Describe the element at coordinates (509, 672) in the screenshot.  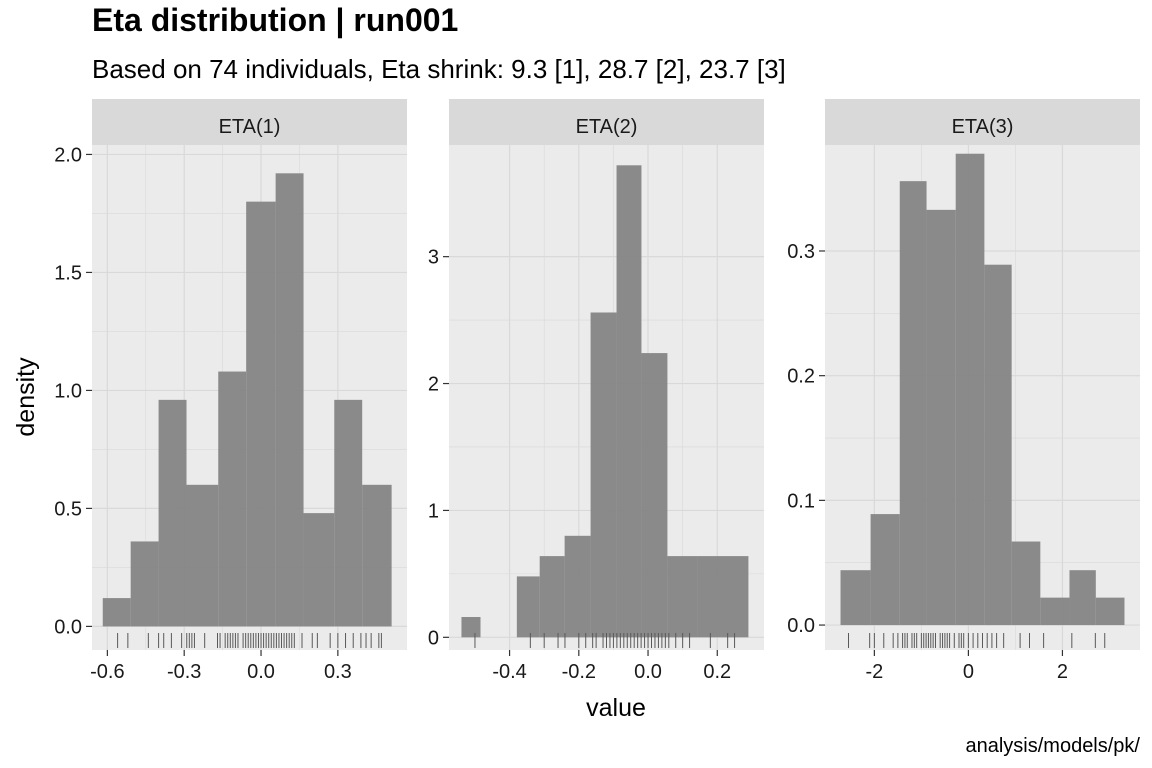
I see `x-tick-label: -0.4` at that location.